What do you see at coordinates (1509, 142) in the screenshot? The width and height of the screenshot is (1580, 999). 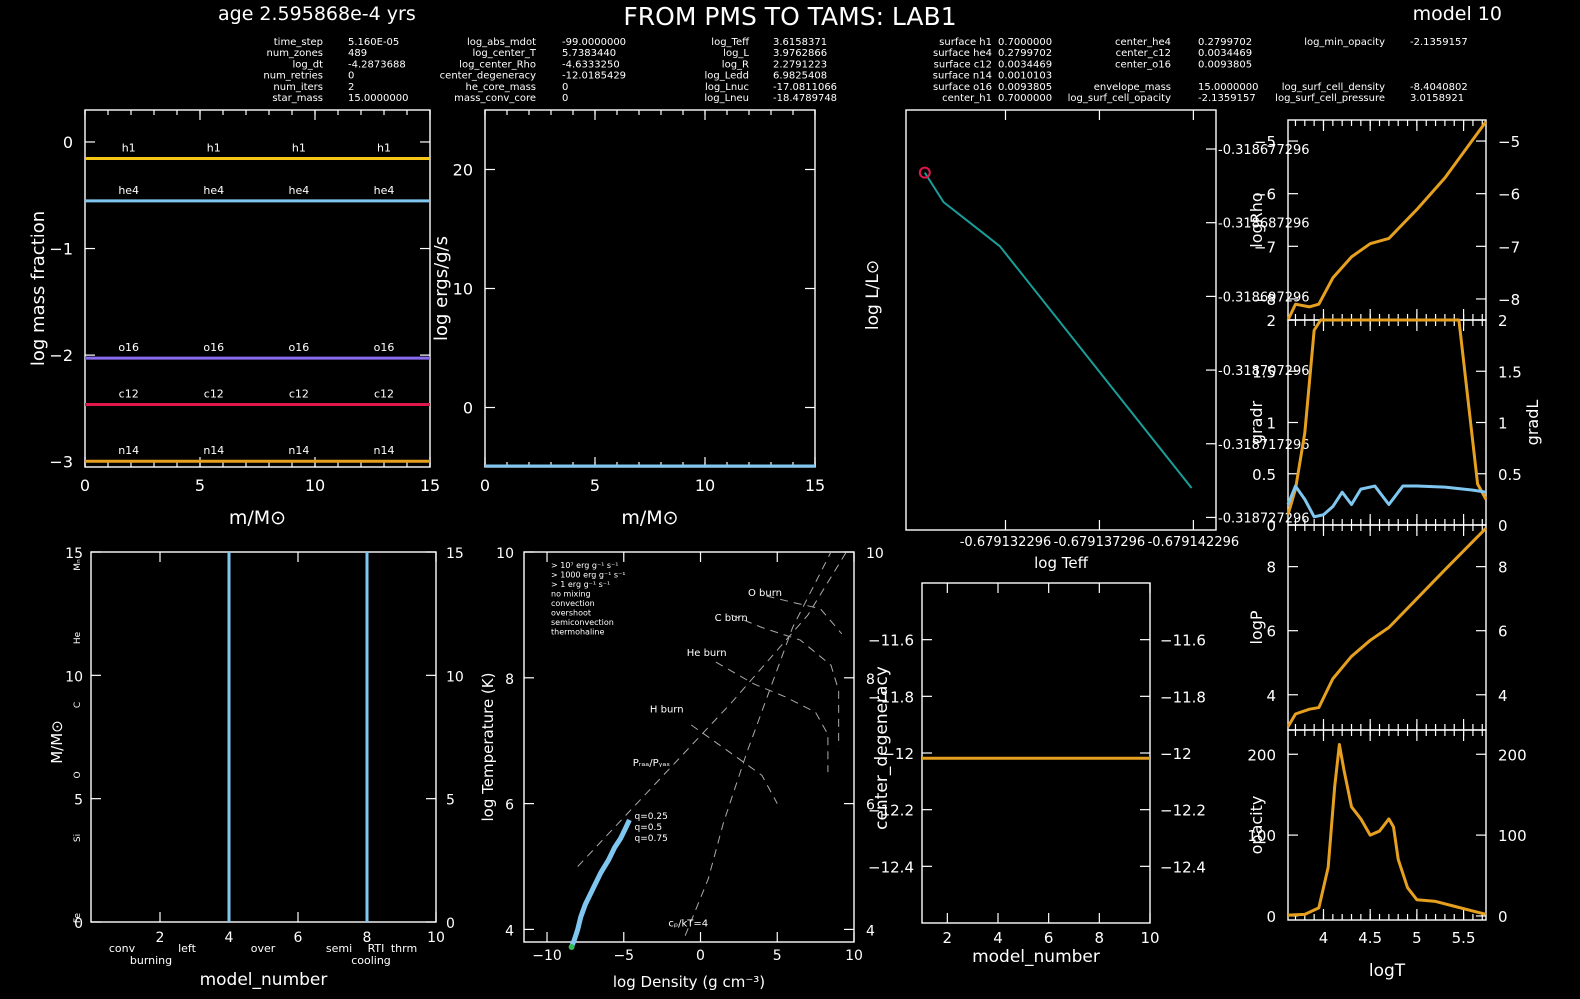 I see `y-tick-label-right: −5` at bounding box center [1509, 142].